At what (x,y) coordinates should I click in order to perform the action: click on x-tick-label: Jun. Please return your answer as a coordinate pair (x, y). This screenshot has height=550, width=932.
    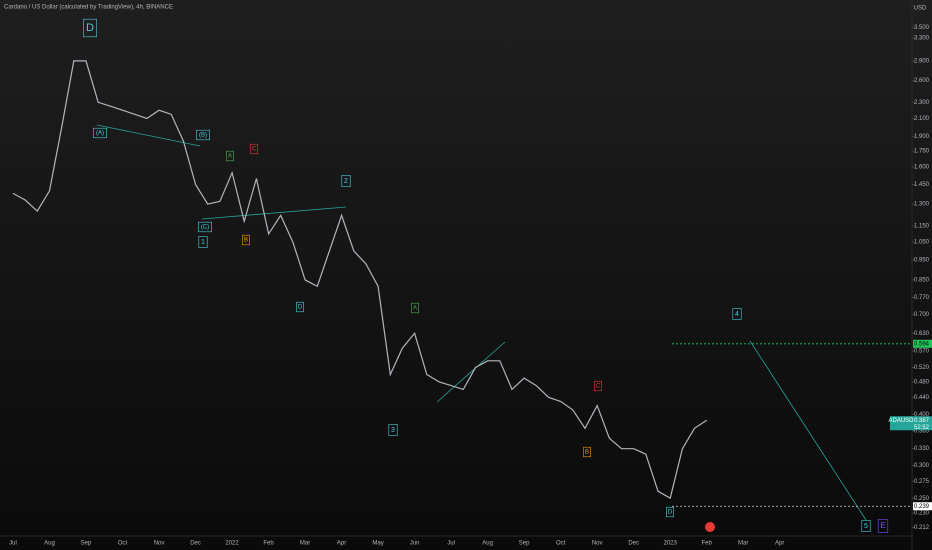
    Looking at the image, I should click on (415, 544).